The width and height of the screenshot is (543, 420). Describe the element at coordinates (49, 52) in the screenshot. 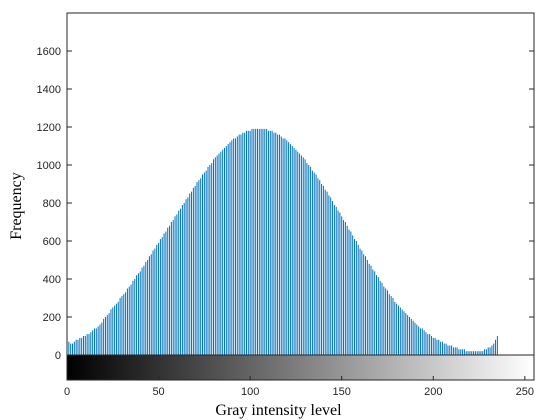

I see `y-tick-label: 1600` at that location.